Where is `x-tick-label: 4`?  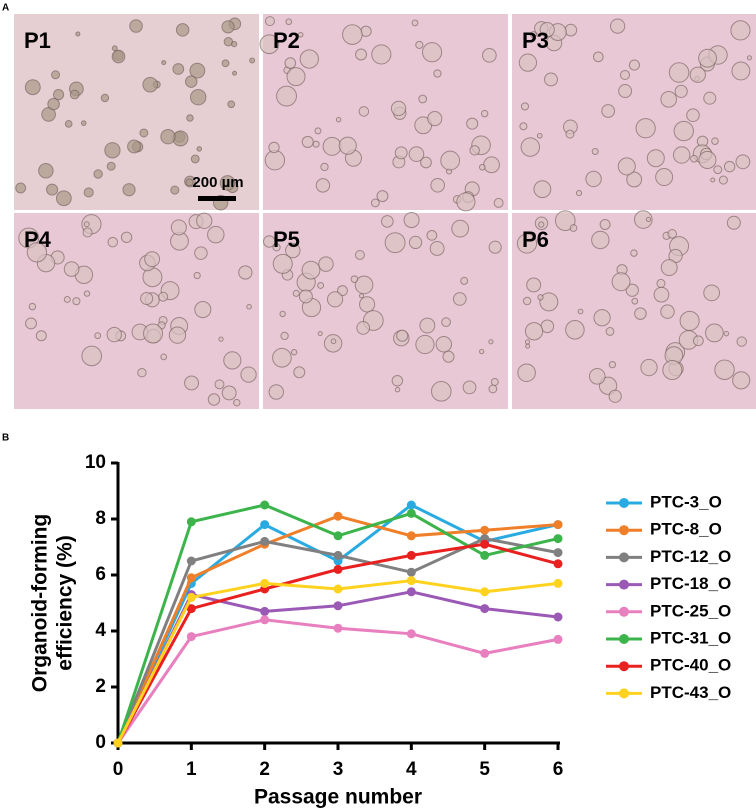 x-tick-label: 4 is located at coordinates (411, 769).